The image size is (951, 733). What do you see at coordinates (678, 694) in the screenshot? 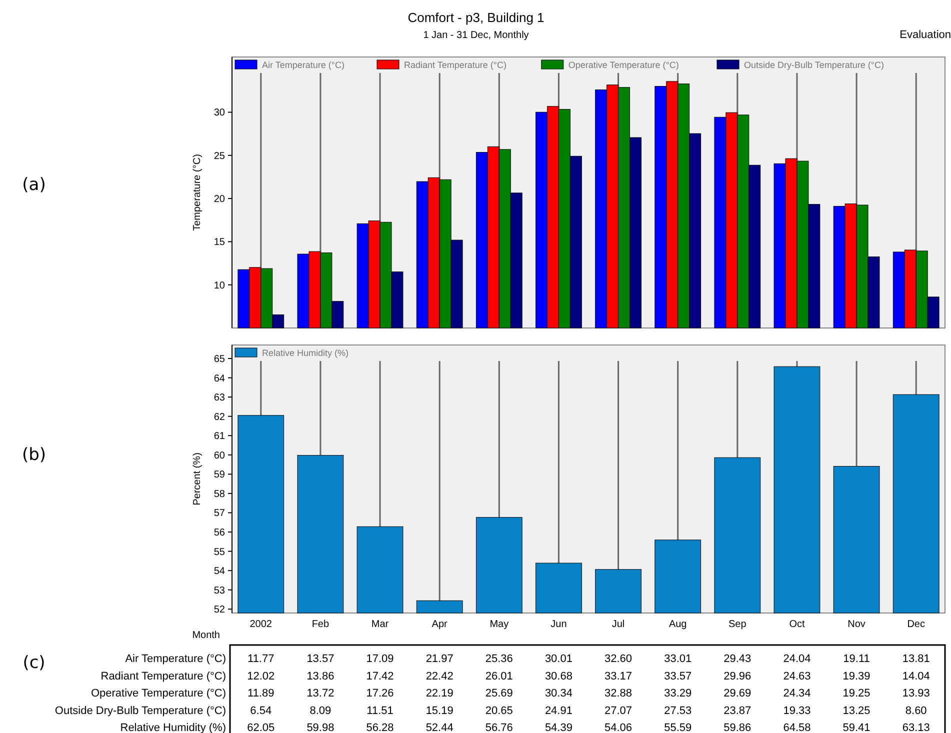
I see `data-label: 33.29` at bounding box center [678, 694].